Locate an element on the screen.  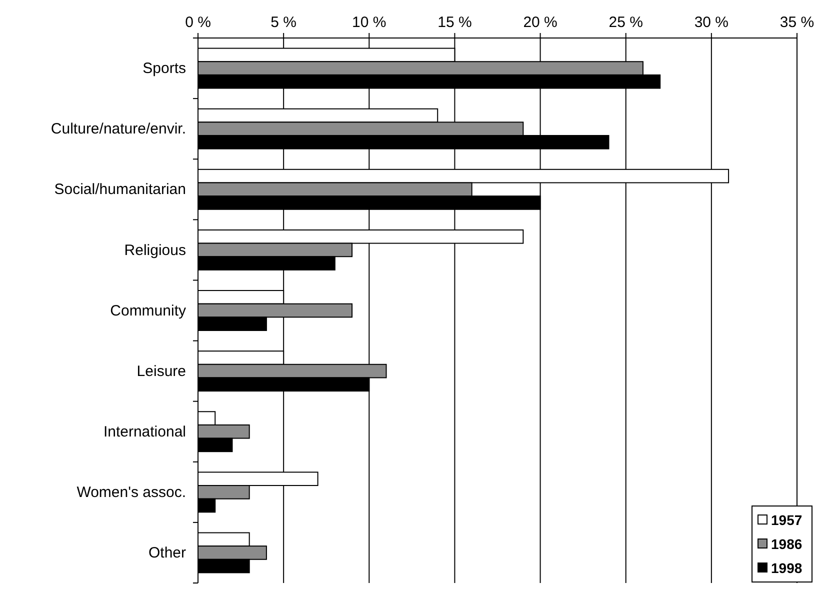
x-tick-label: 10 % is located at coordinates (369, 22).